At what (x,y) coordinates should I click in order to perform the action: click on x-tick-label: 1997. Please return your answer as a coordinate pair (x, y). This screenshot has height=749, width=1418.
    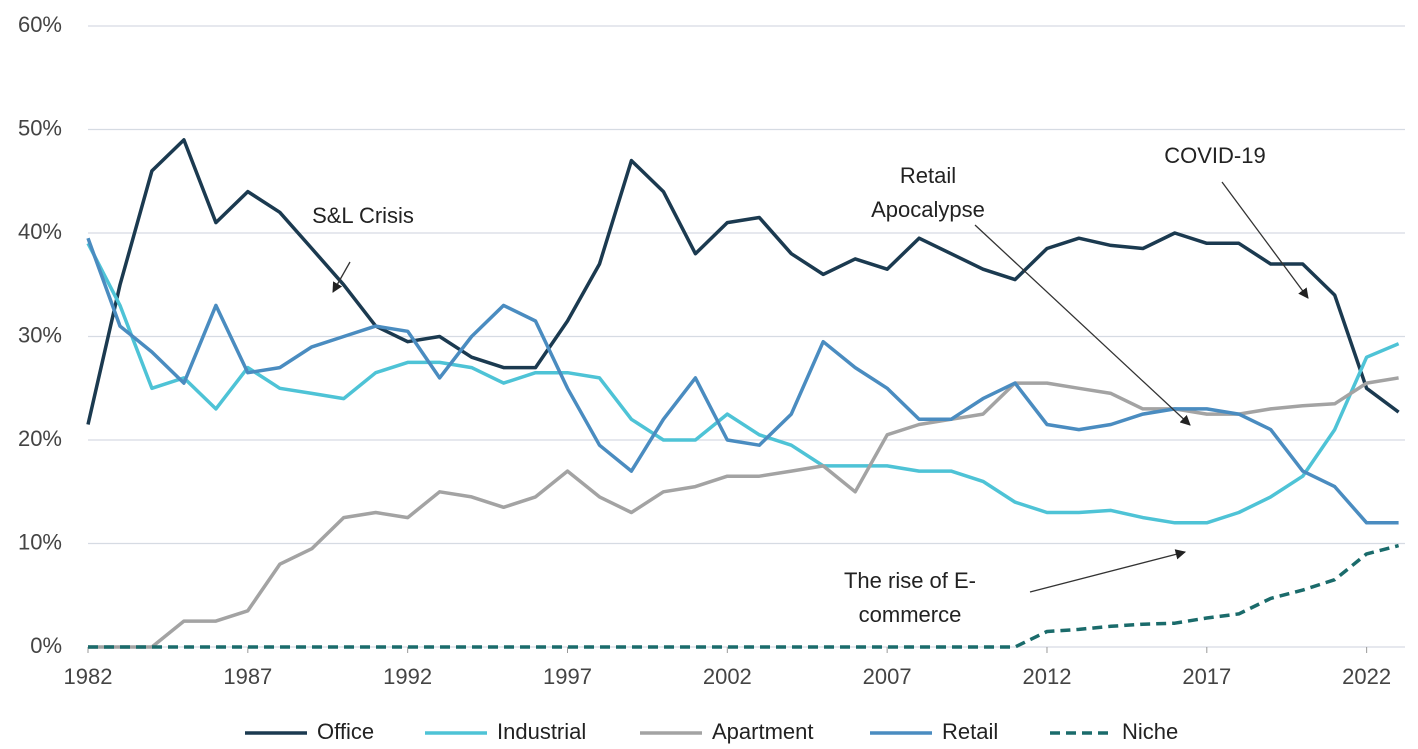
    Looking at the image, I should click on (567, 676).